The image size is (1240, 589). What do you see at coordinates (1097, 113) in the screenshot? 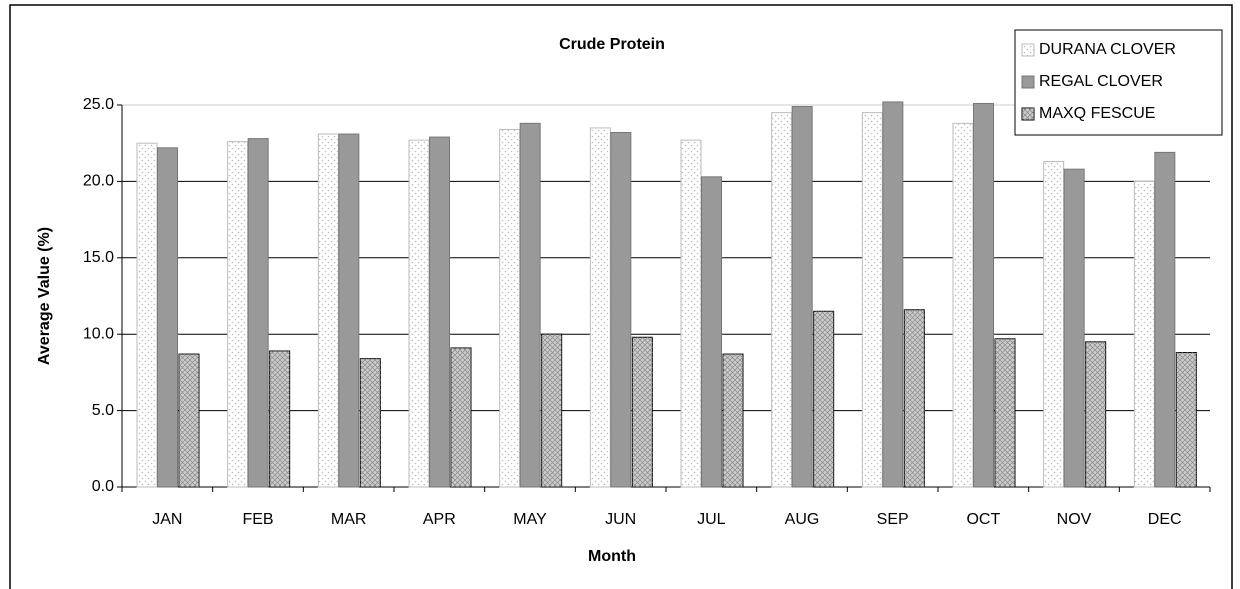
I see `legend-label: MAXQ FESCUE` at bounding box center [1097, 113].